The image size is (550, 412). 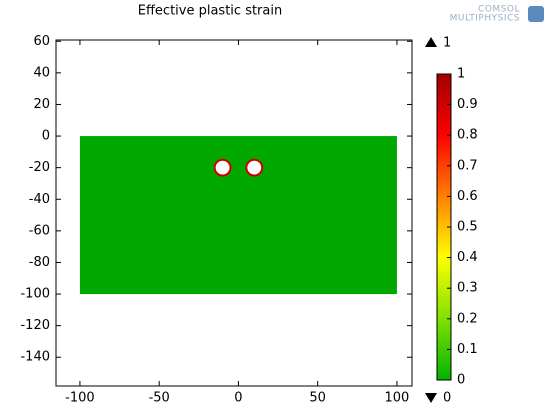 What do you see at coordinates (431, 42) in the screenshot?
I see `max-marker` at bounding box center [431, 42].